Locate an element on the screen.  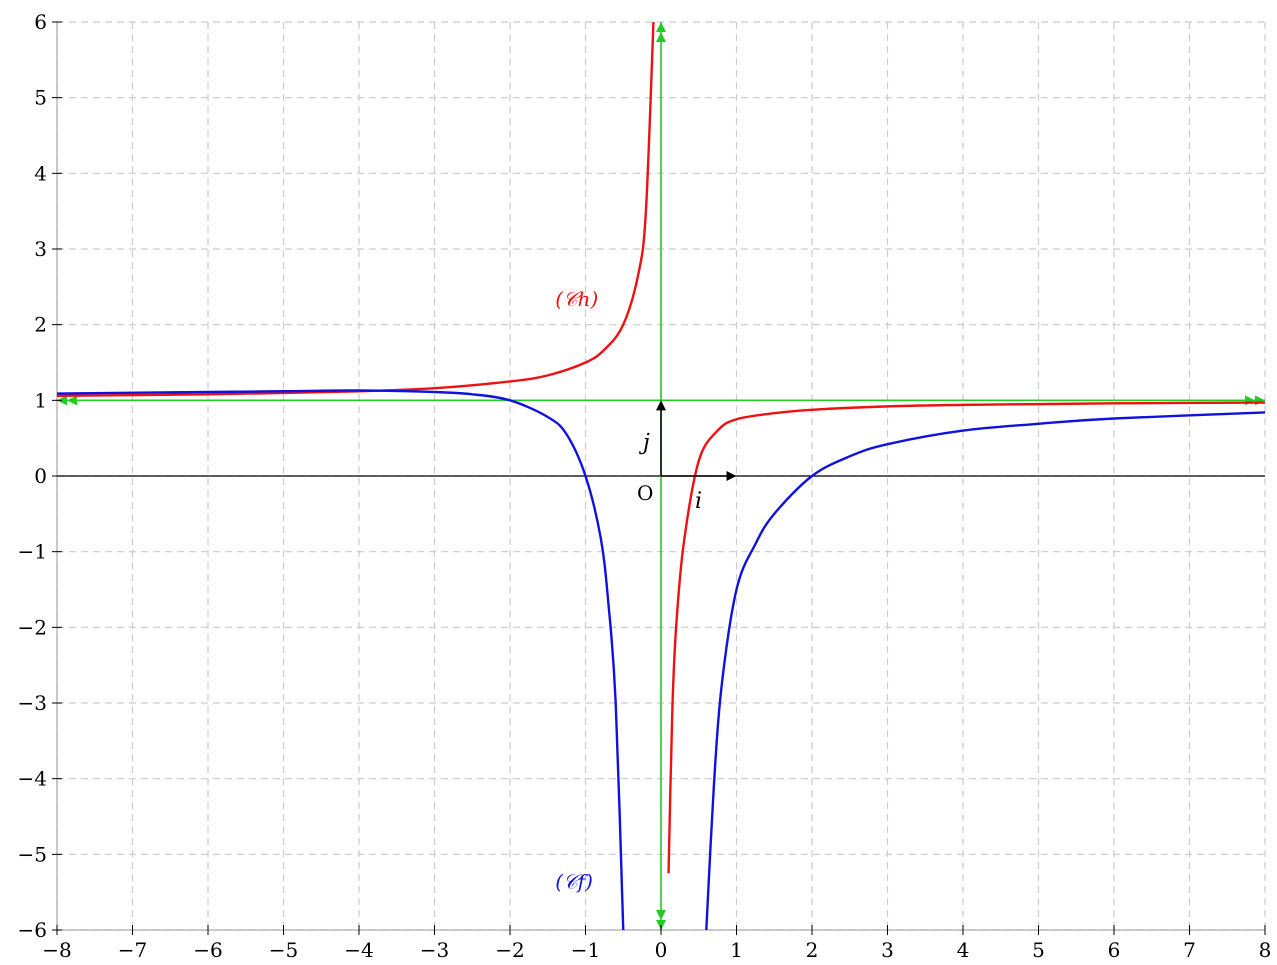
series-label-f: (𝒞f) is located at coordinates (574, 881).